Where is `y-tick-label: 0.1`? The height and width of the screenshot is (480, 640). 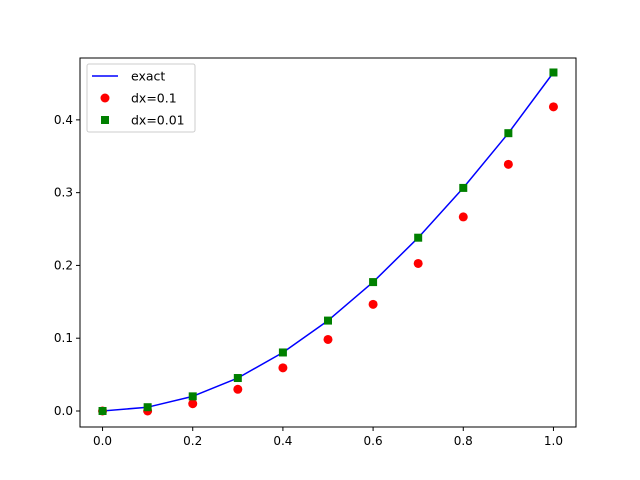 y-tick-label: 0.1 is located at coordinates (63, 338).